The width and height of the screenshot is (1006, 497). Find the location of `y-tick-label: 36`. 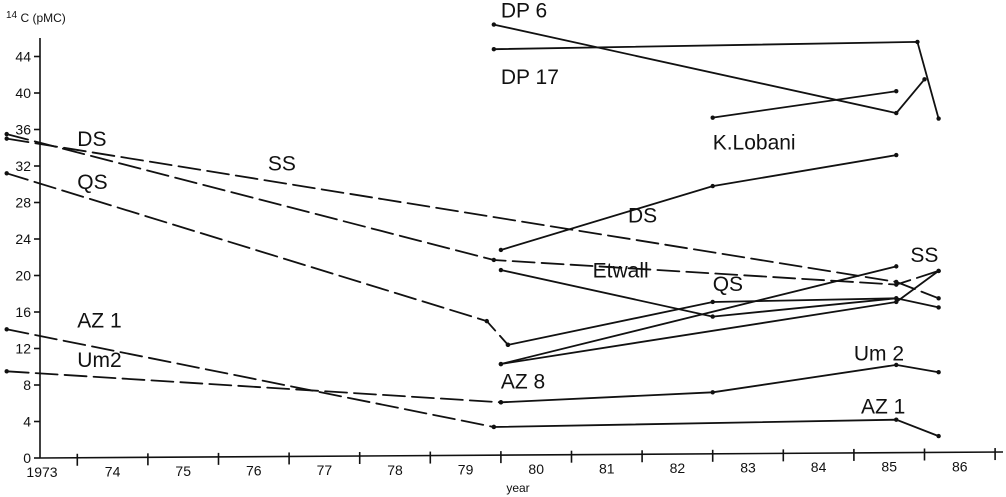

y-tick-label: 36 is located at coordinates (23, 130).